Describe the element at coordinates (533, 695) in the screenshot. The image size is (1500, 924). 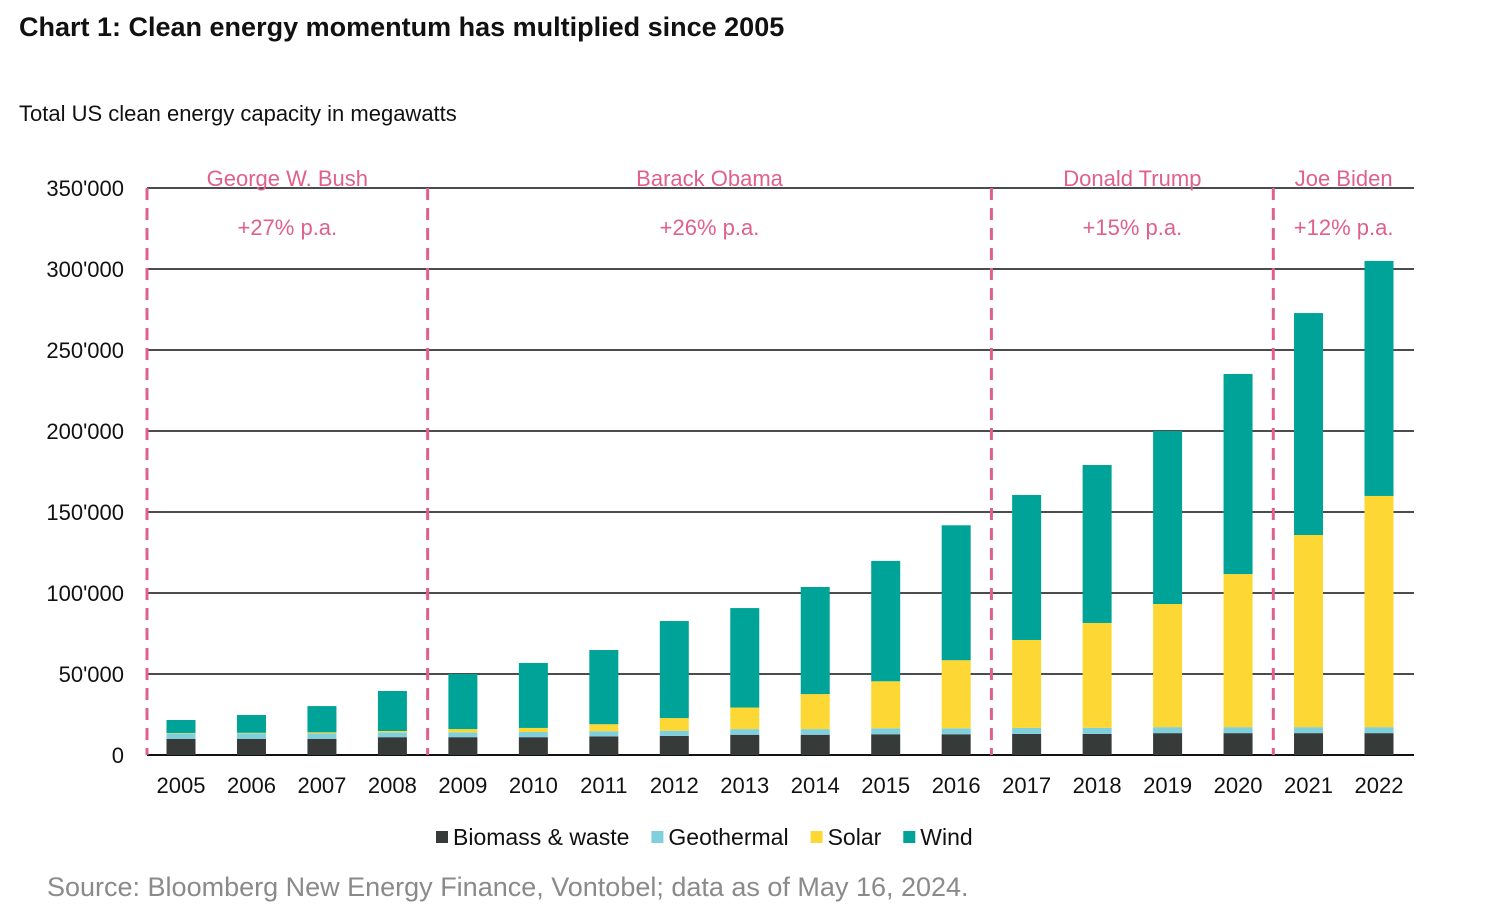
I see `bar-wind-2010` at that location.